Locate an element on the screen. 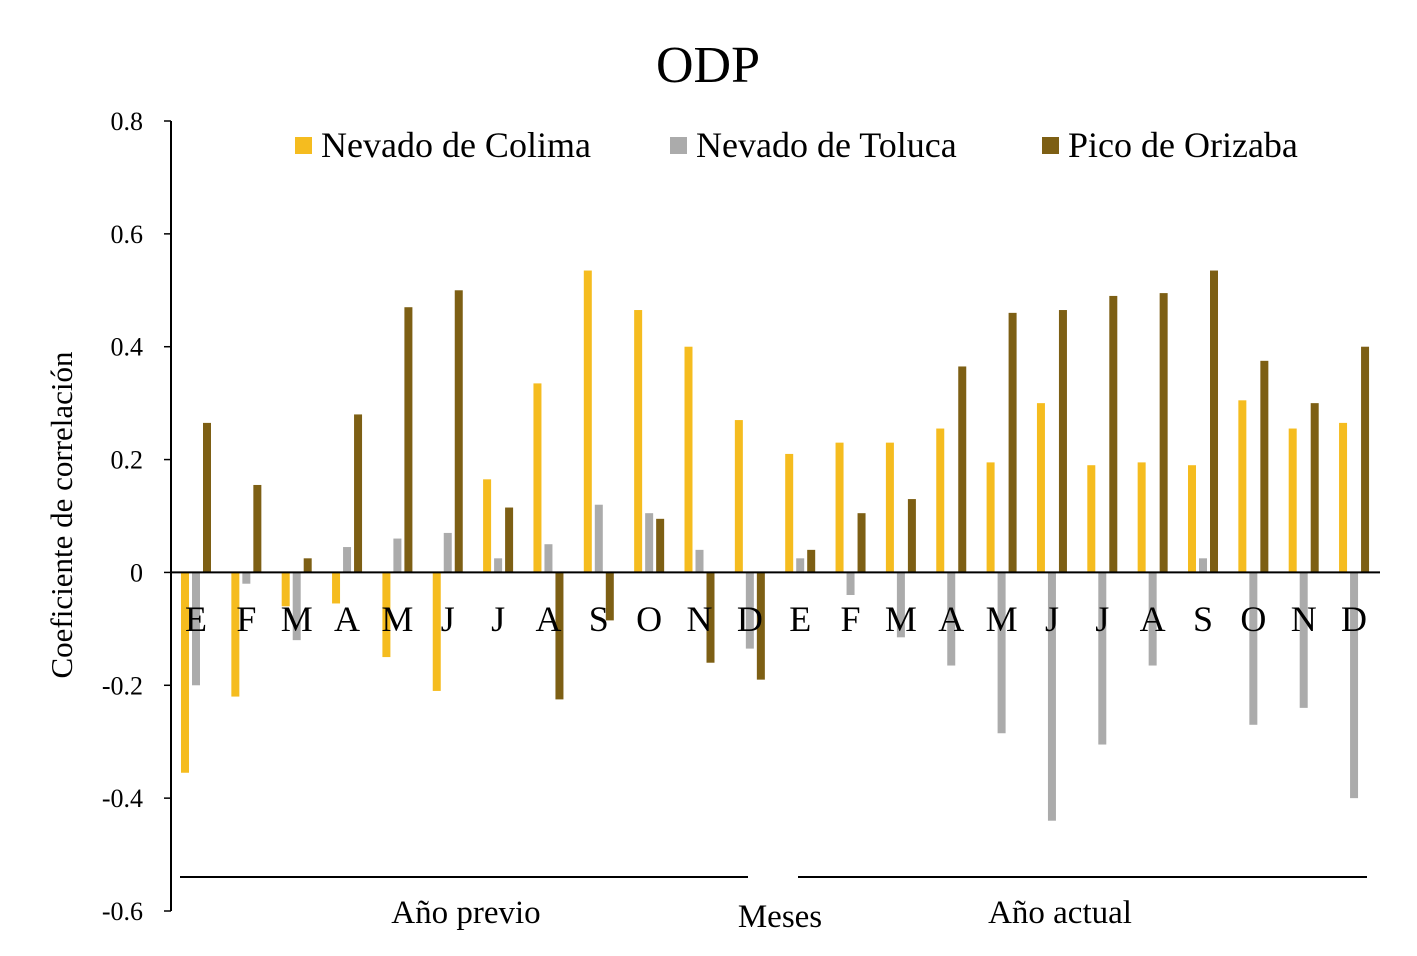 This screenshot has height=956, width=1417. year-groups: Año previo Año actual is located at coordinates (773, 903).